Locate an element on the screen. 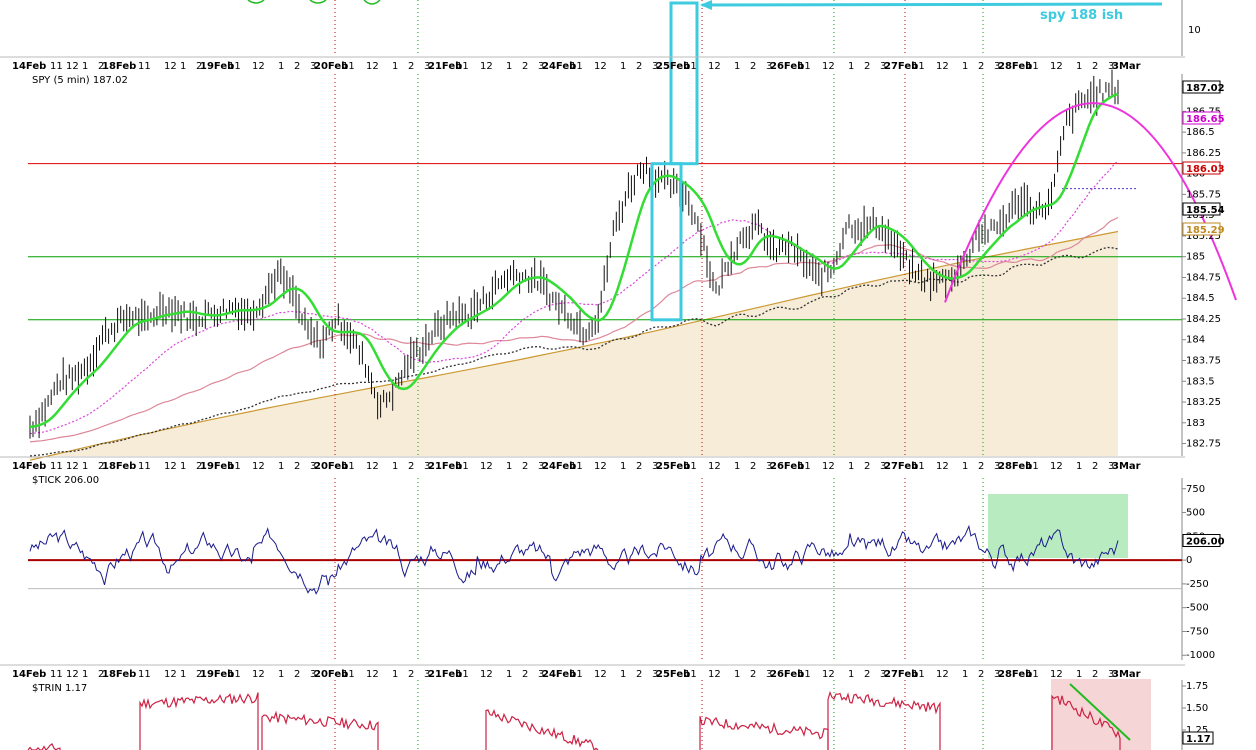  y-tick-label: 184.5 is located at coordinates (1200, 298).